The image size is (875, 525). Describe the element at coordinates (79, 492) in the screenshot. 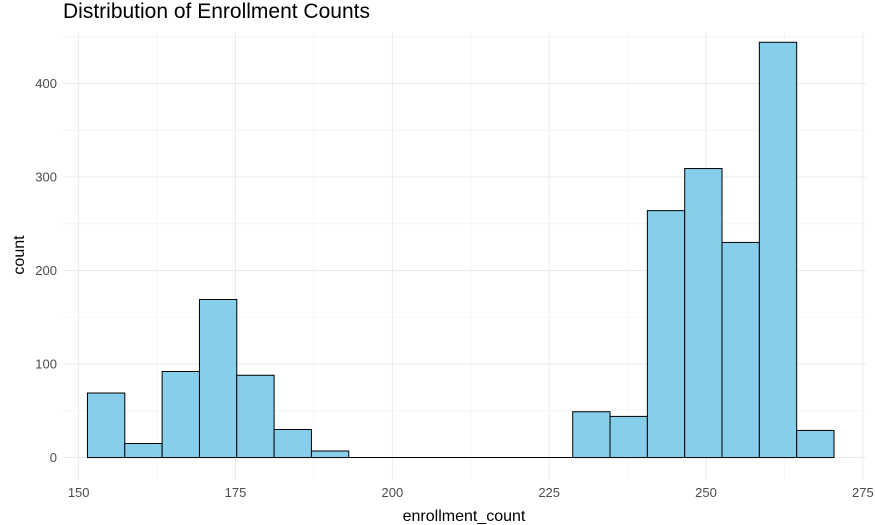

I see `x-tick-label: 150` at that location.